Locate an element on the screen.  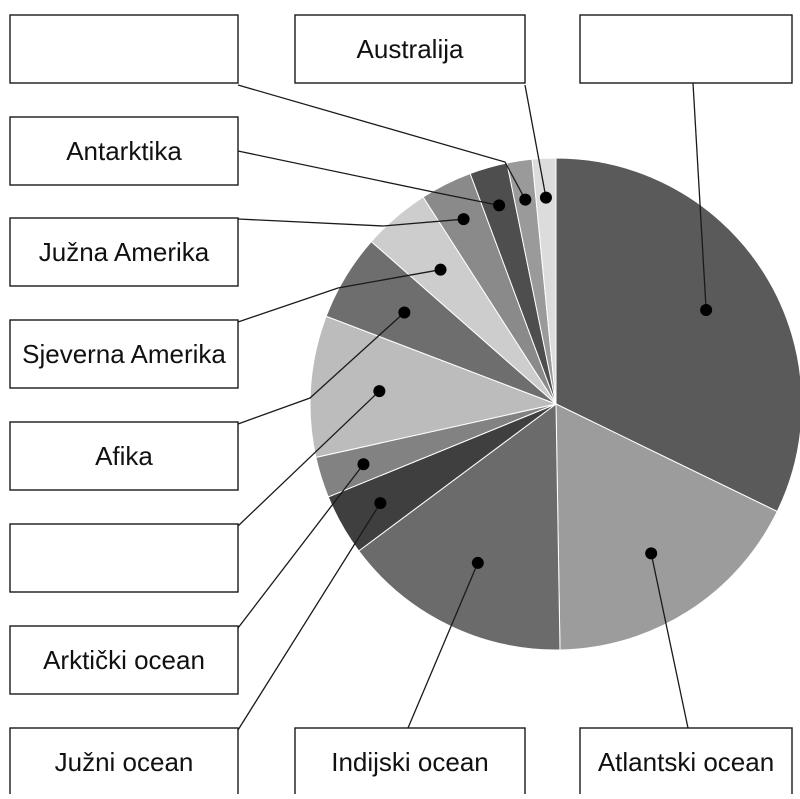
slice-label-9: Antarktika is located at coordinates (124, 151).